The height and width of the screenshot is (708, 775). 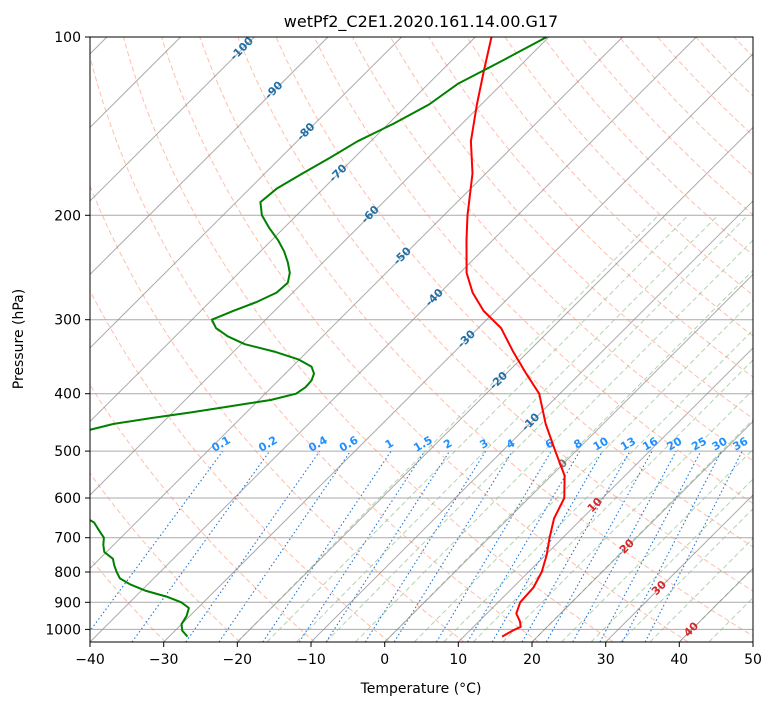 What do you see at coordinates (67, 603) in the screenshot?
I see `y-tick-label: 900` at bounding box center [67, 603].